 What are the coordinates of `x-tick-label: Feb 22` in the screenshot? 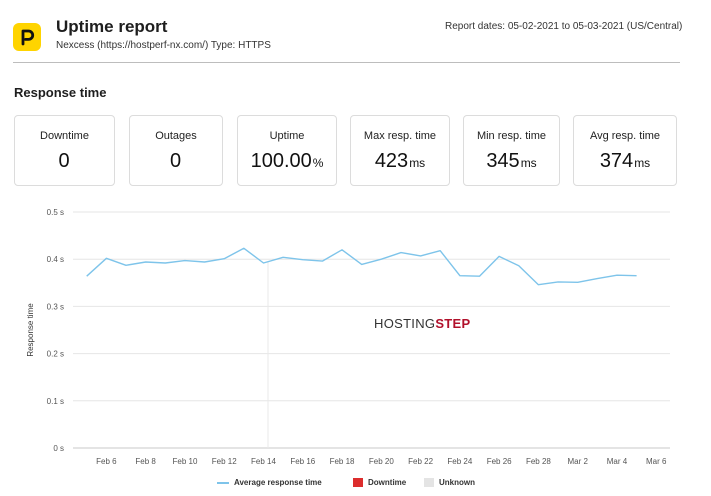 It's located at (420, 461).